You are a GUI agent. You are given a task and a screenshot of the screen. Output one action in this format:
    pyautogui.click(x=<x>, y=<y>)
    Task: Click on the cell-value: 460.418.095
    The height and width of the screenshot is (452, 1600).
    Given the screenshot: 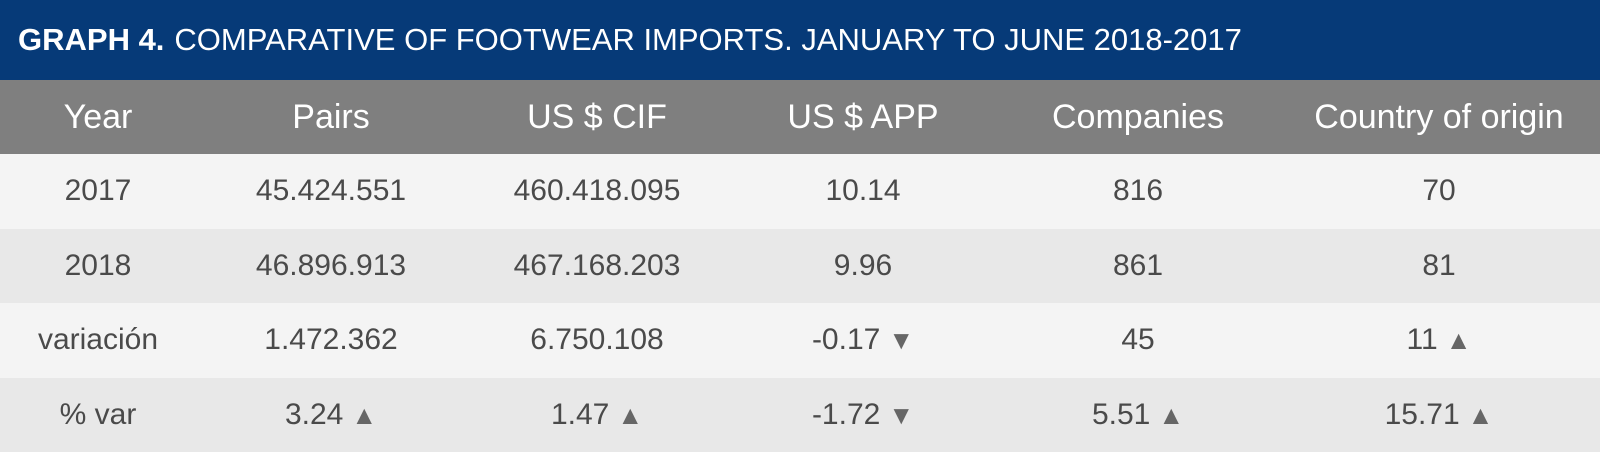 What is the action you would take?
    pyautogui.click(x=597, y=191)
    